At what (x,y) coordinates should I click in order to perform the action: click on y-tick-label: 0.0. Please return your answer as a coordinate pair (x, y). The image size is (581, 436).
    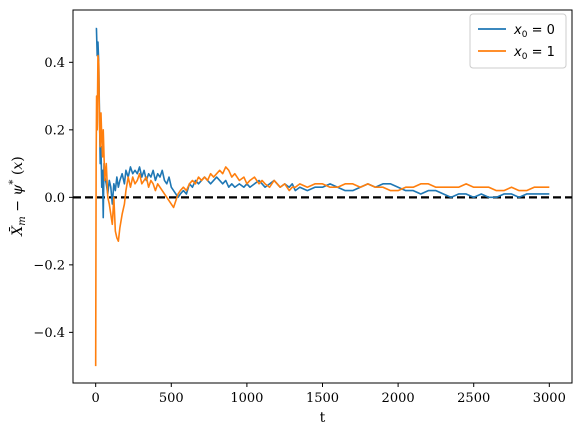
    Looking at the image, I should click on (54, 198).